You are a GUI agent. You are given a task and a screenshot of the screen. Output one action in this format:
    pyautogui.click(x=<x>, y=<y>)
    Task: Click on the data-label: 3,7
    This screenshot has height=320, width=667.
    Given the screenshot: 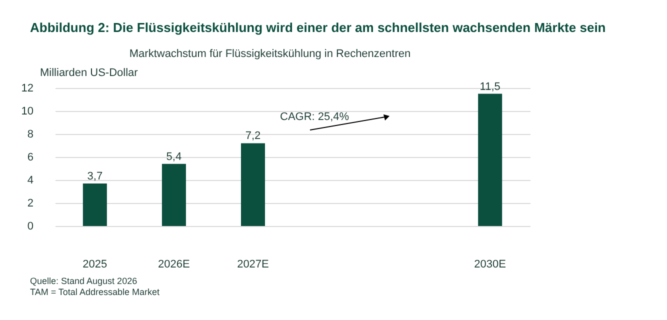 What is the action you would take?
    pyautogui.click(x=95, y=176)
    